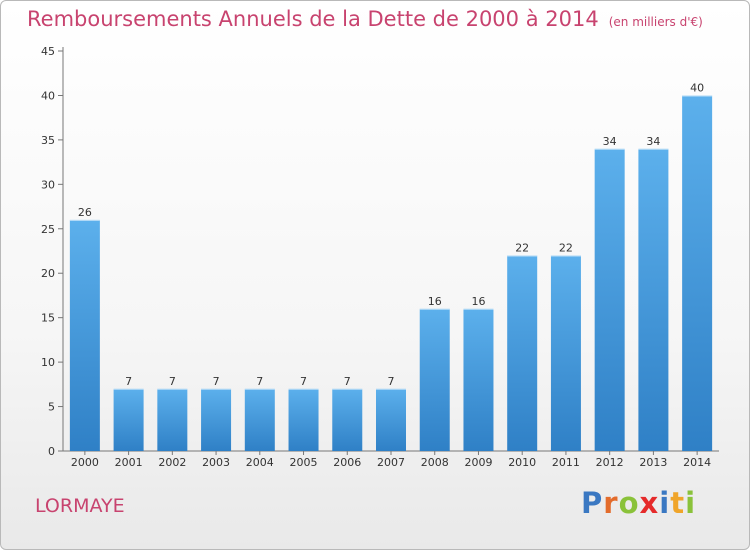  What do you see at coordinates (435, 462) in the screenshot?
I see `x-tick-label: 2008` at bounding box center [435, 462].